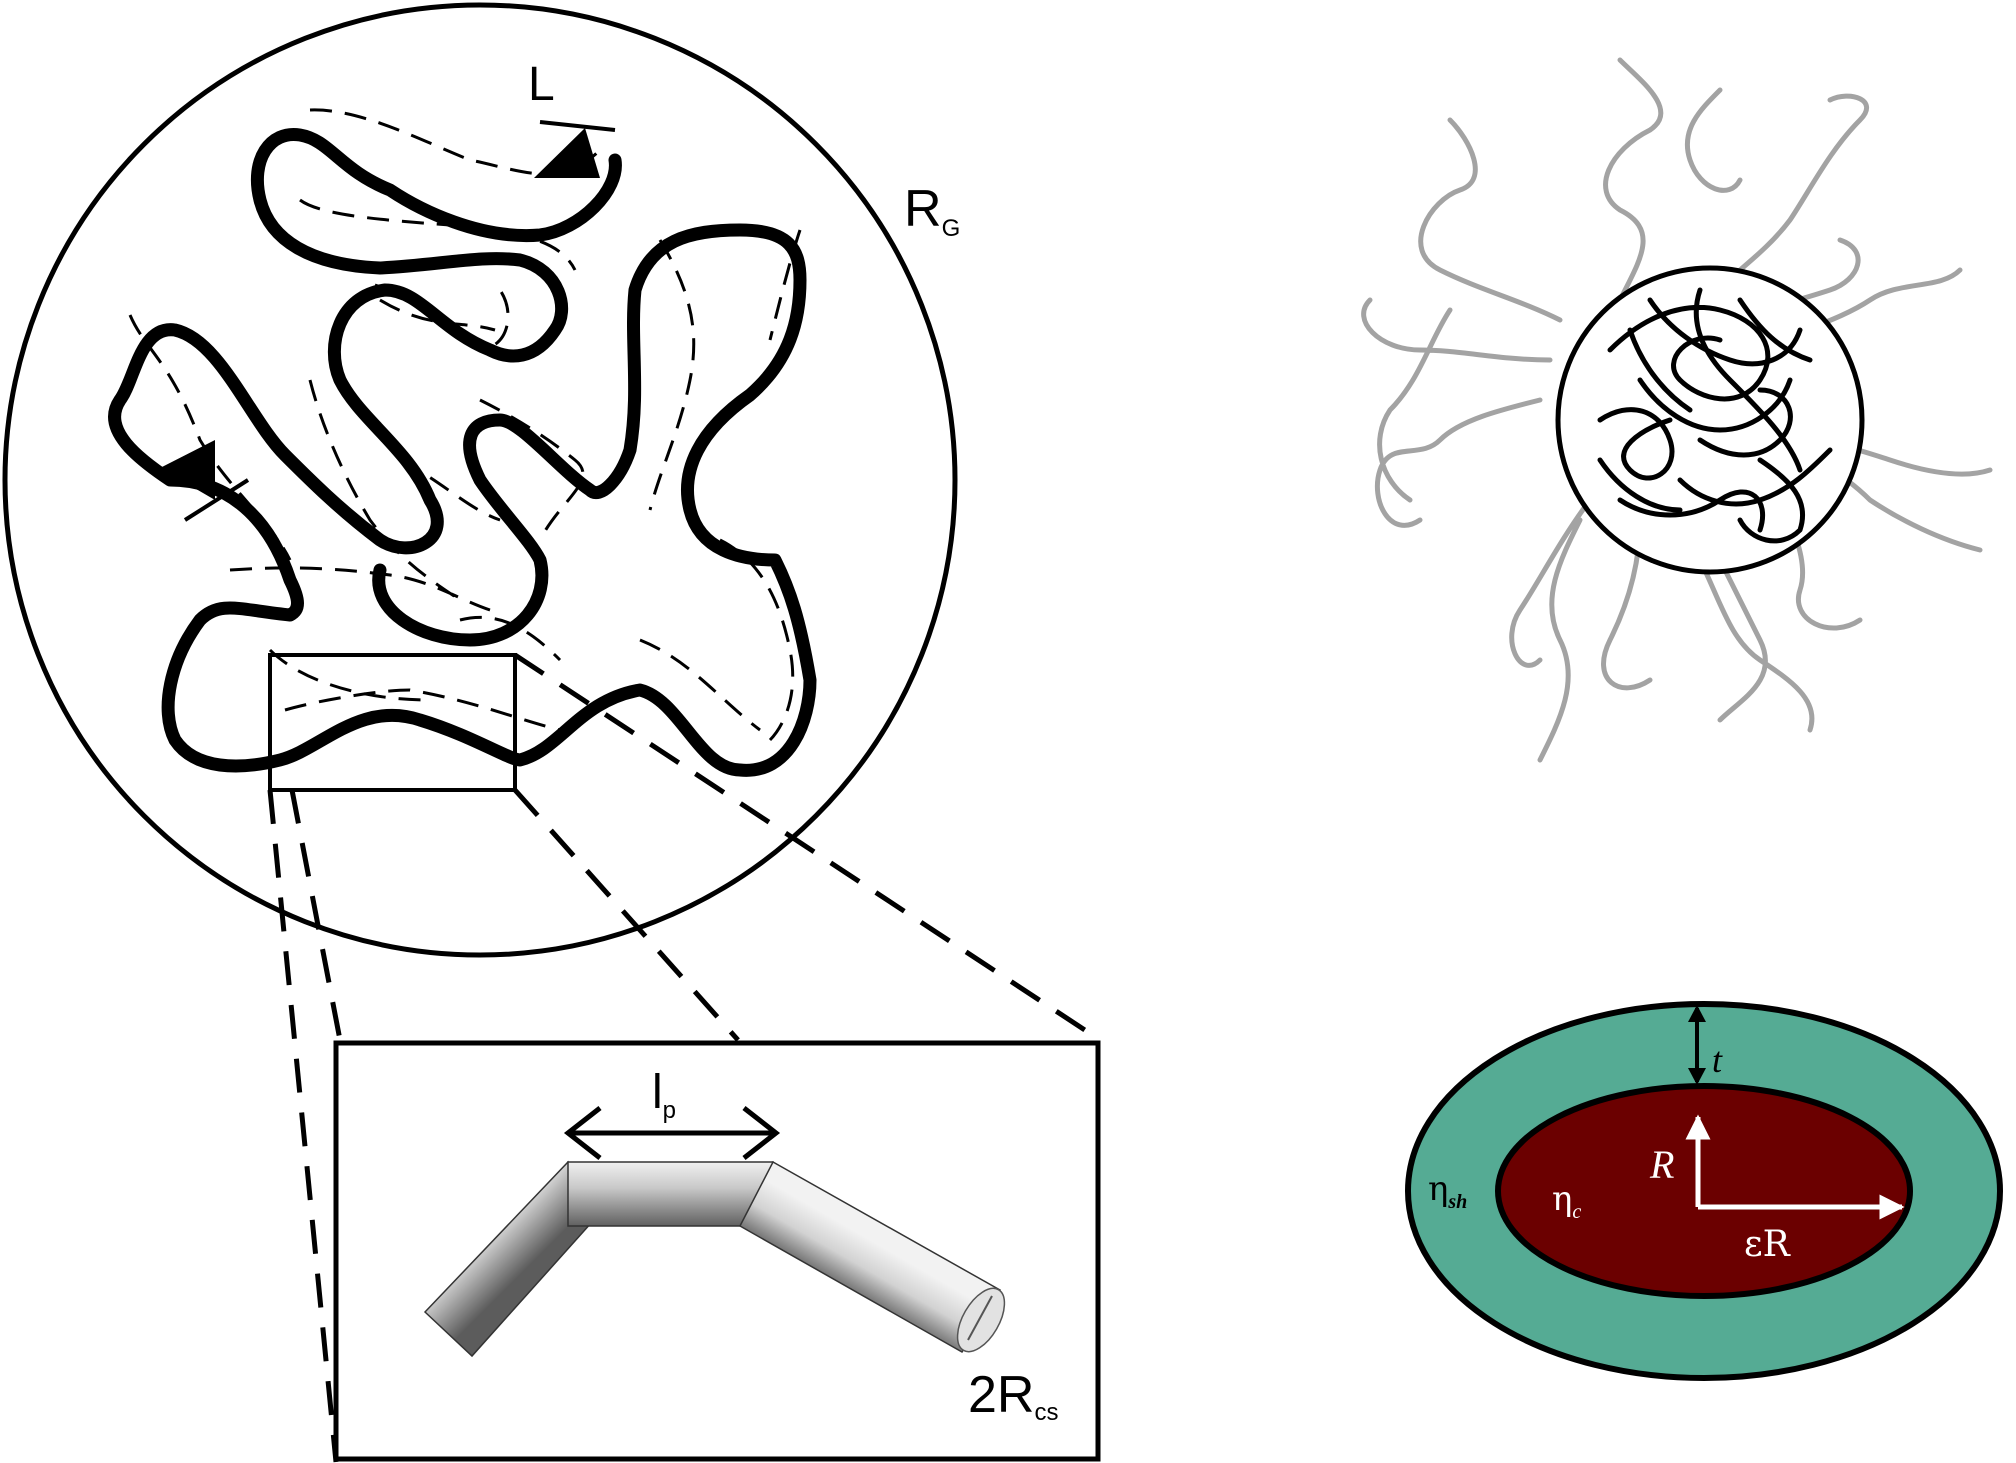 This screenshot has width=2016, height=1463. Describe the element at coordinates (932, 211) in the screenshot. I see `radius-of-gyration-label: RG` at that location.